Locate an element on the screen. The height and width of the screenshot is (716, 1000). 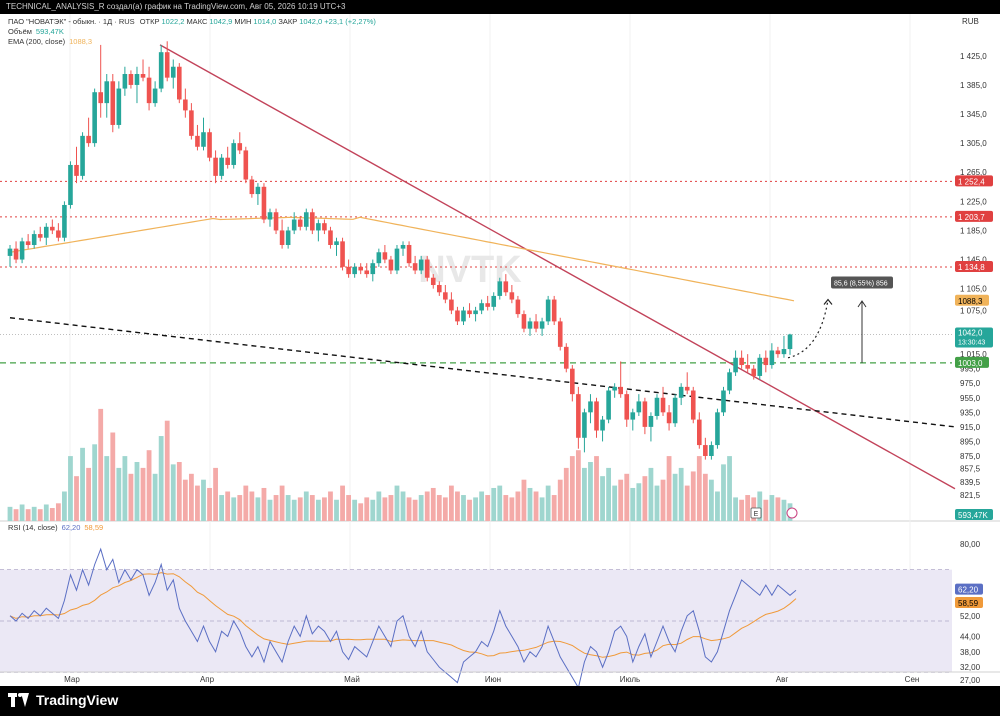
earnings-icon is located at coordinates (756, 513).